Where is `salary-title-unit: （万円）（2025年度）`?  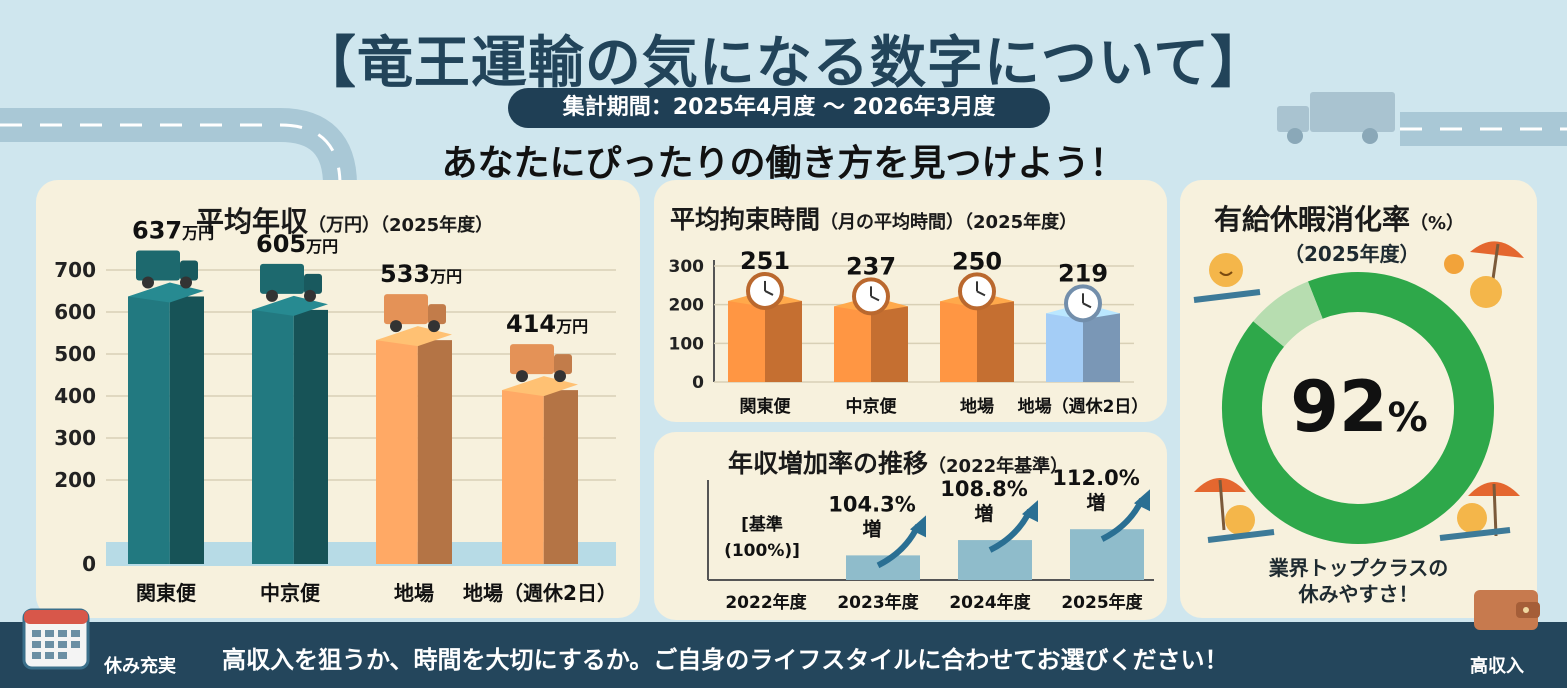 salary-title-unit: （万円）（2025年度） is located at coordinates (401, 225).